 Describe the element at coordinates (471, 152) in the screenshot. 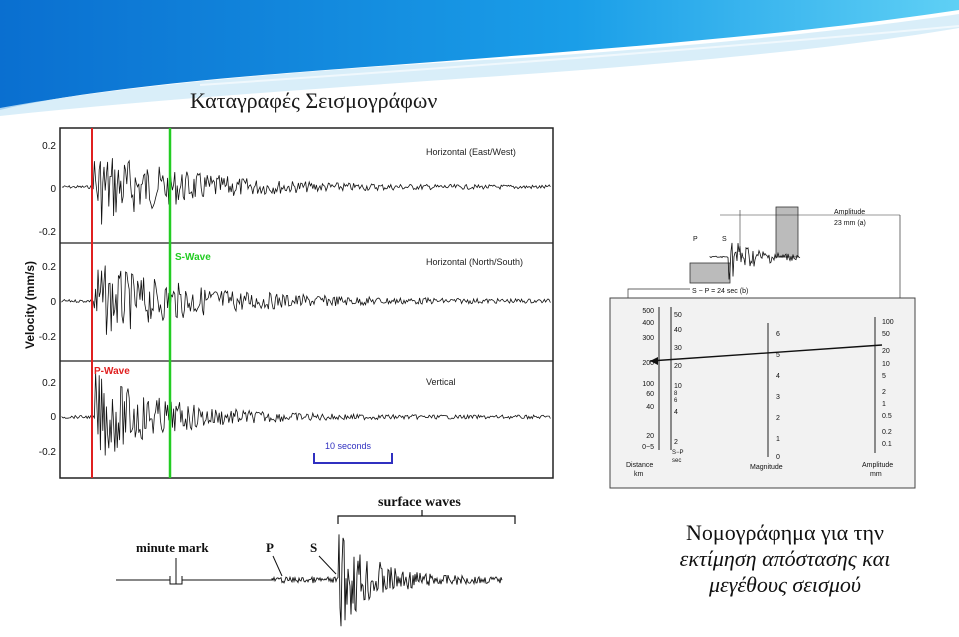

I see `channel-label-1: Horizontal (East/West)` at that location.